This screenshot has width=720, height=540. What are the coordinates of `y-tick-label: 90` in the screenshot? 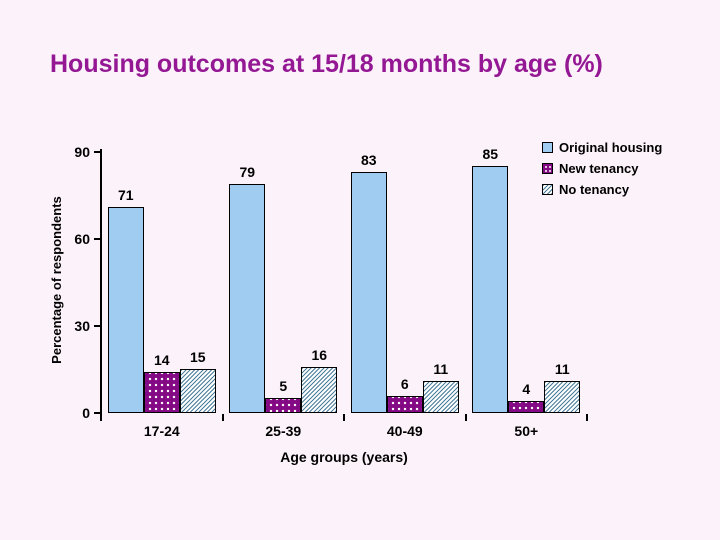 It's located at (82, 152).